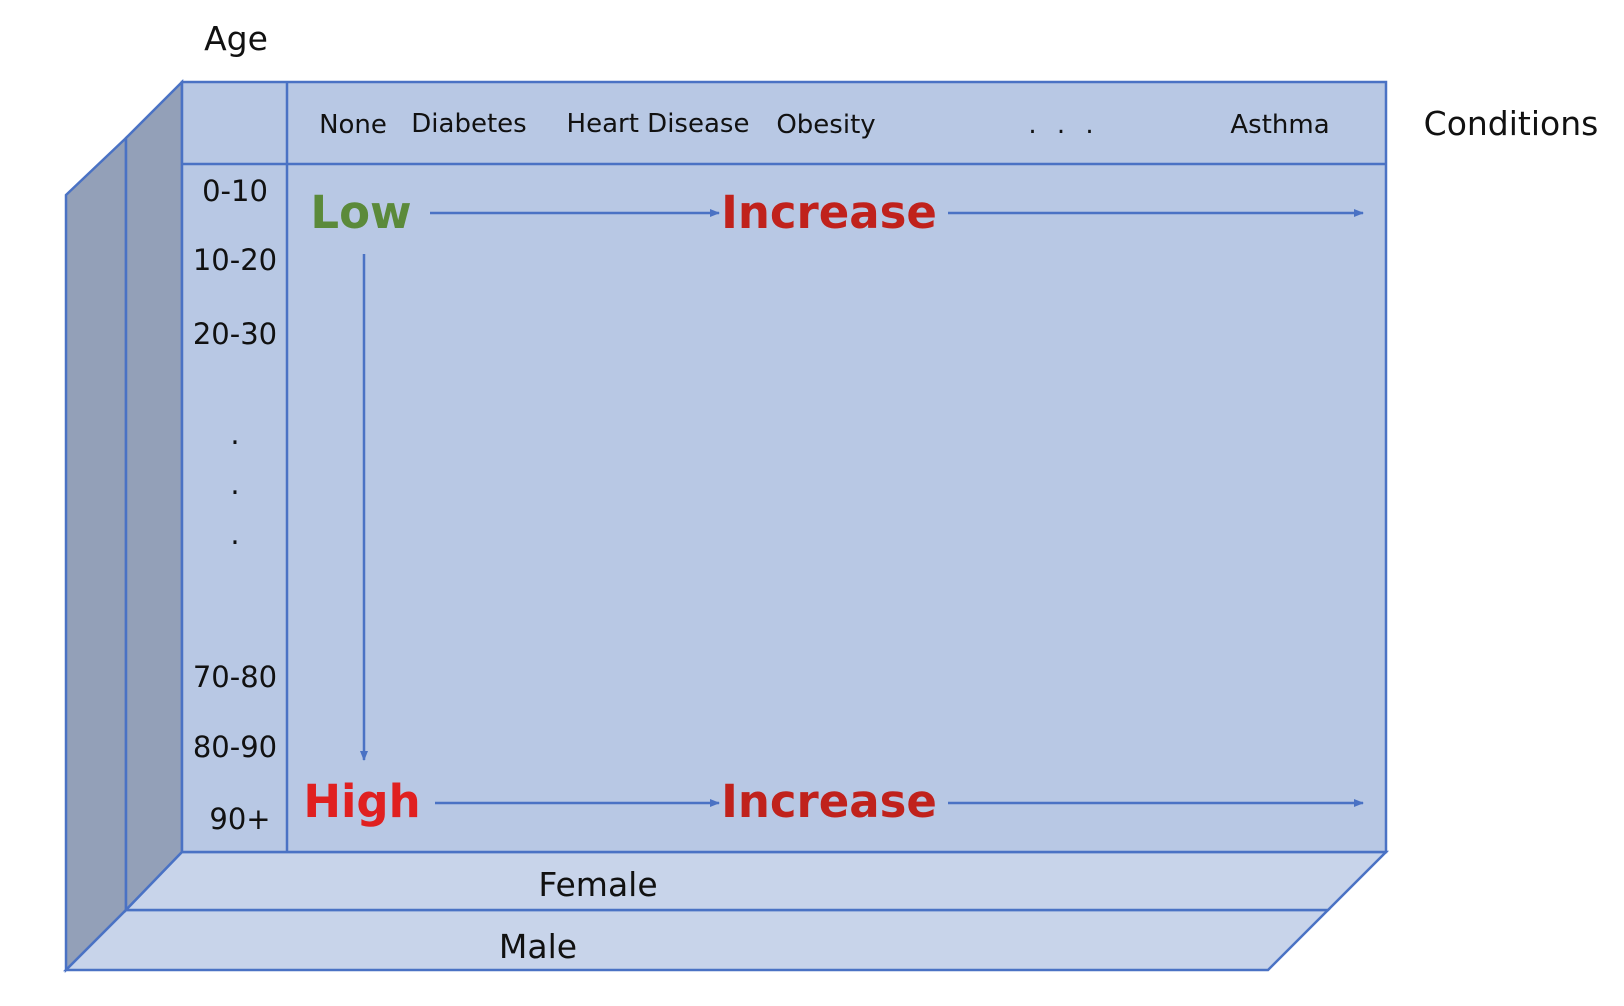  I want to click on age-group-label: 90+, so click(239, 819).